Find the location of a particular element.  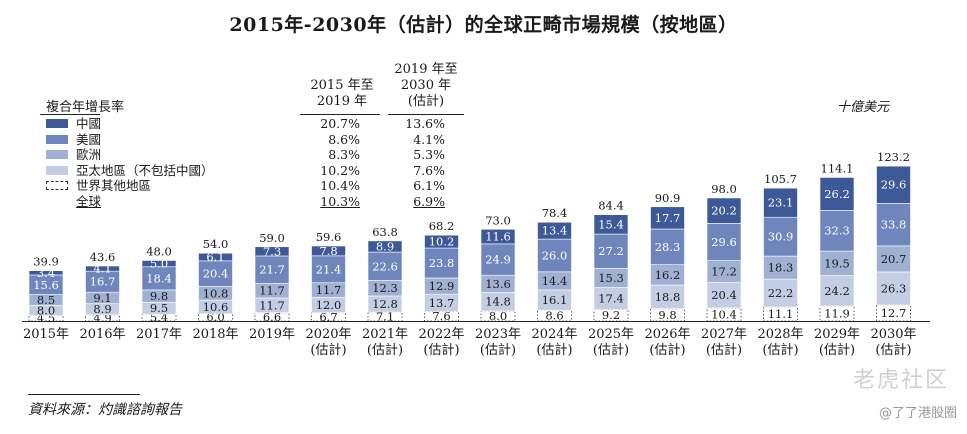

data-label: 7.6 is located at coordinates (441, 316).